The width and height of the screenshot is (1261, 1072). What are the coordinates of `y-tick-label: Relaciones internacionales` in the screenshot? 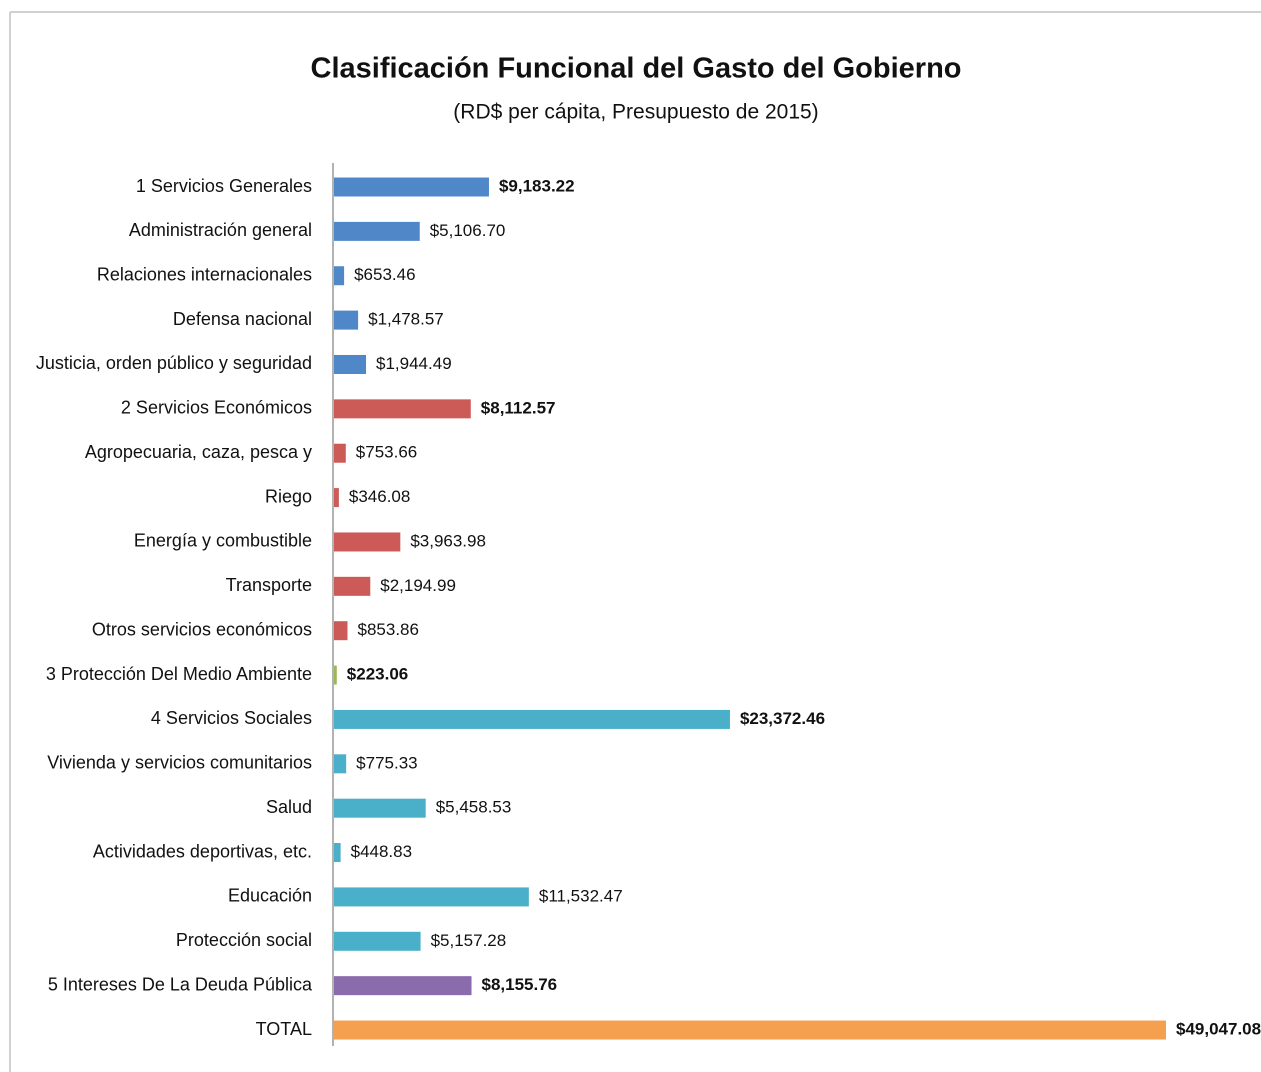 It's located at (204, 274).